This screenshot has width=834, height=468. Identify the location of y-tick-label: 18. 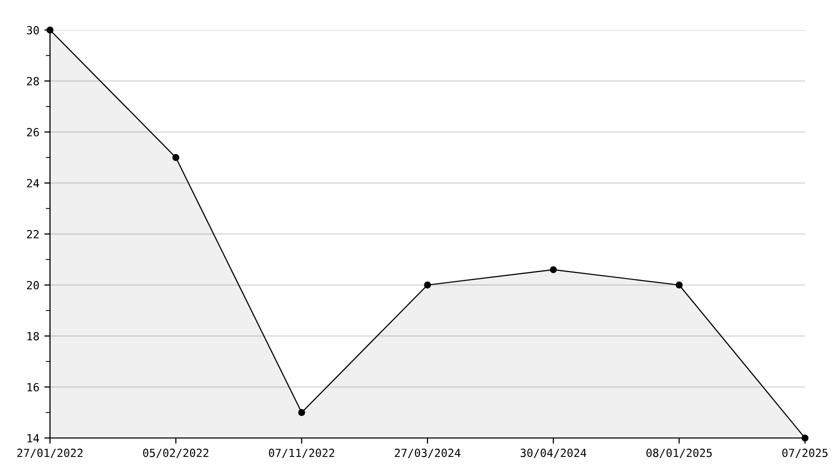
(33, 336).